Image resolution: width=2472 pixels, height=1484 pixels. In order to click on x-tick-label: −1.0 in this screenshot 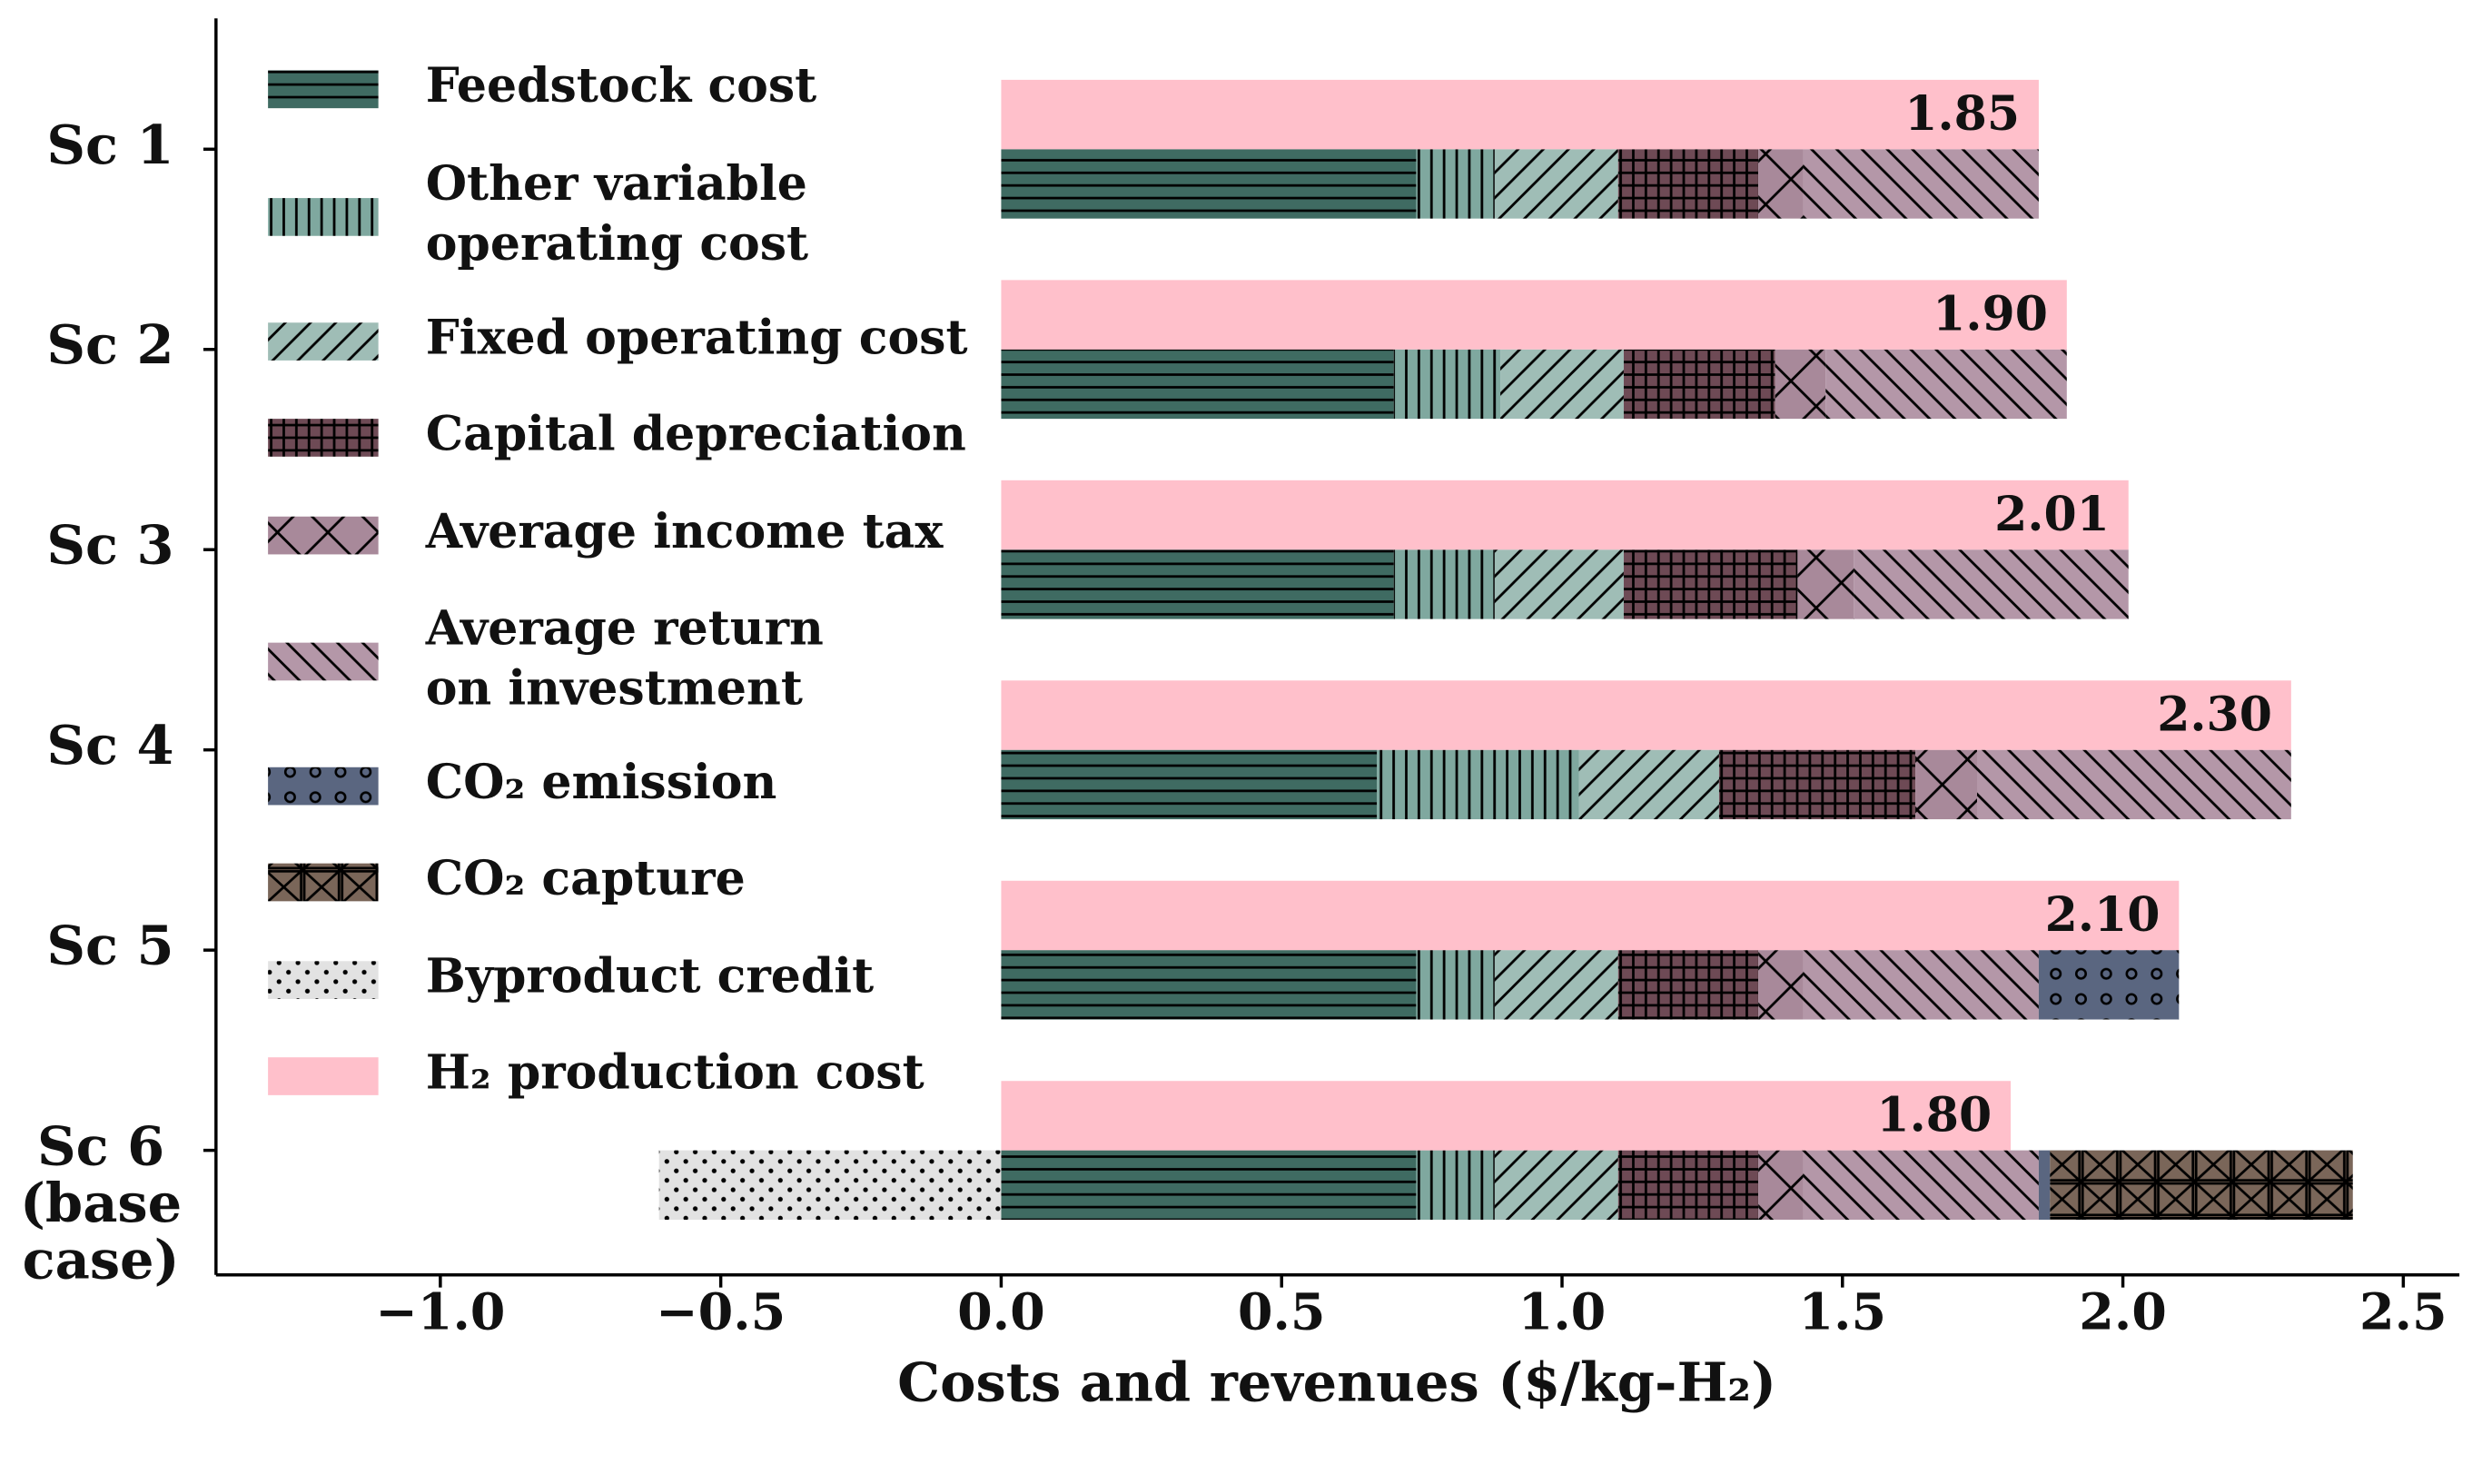, I will do `click(440, 1312)`.